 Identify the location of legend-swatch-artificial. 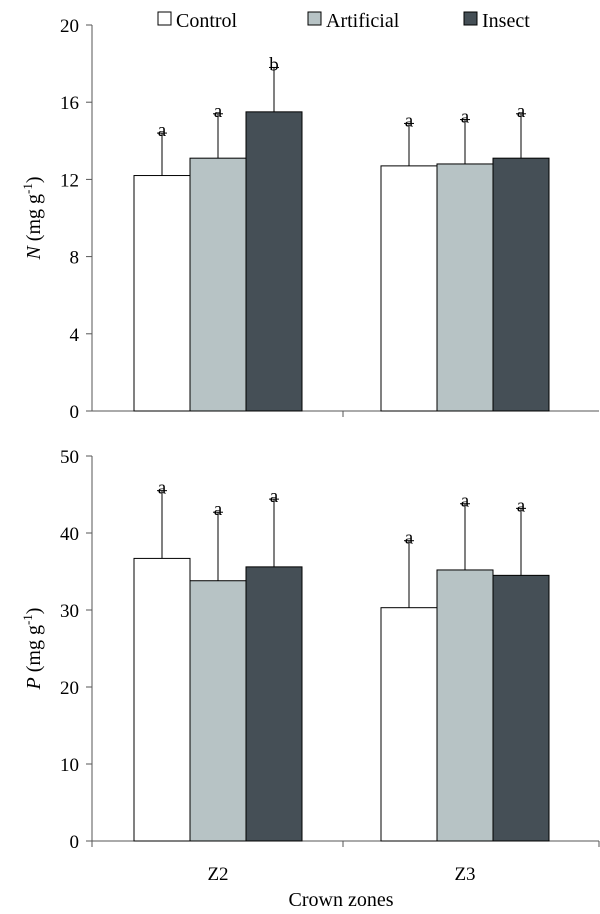
(314, 18).